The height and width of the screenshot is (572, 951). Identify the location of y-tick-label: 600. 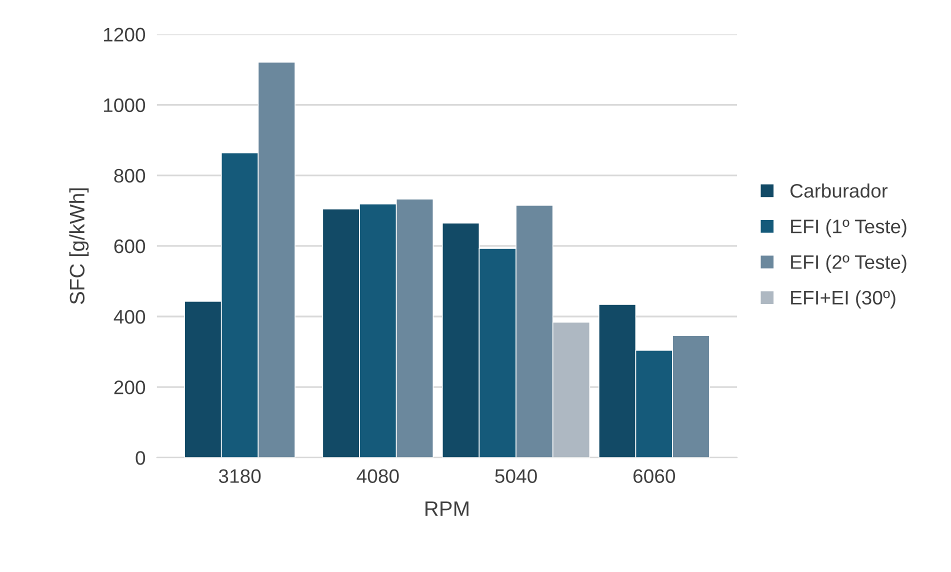
(130, 246).